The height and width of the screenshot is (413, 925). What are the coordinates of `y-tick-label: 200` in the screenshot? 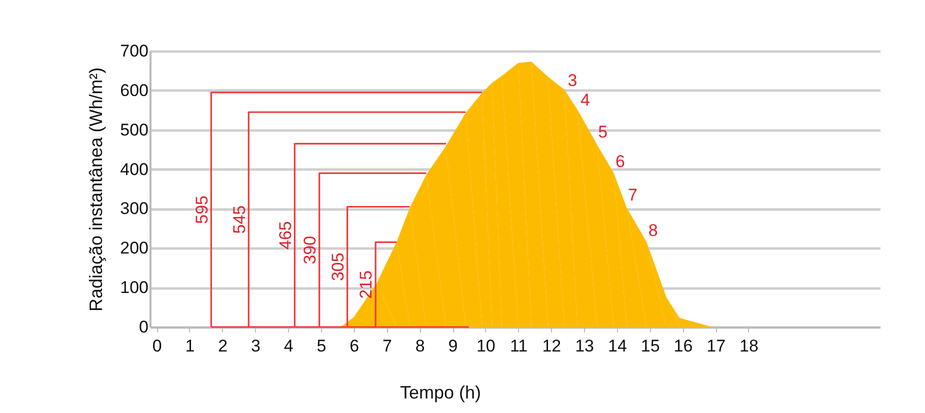 It's located at (134, 248).